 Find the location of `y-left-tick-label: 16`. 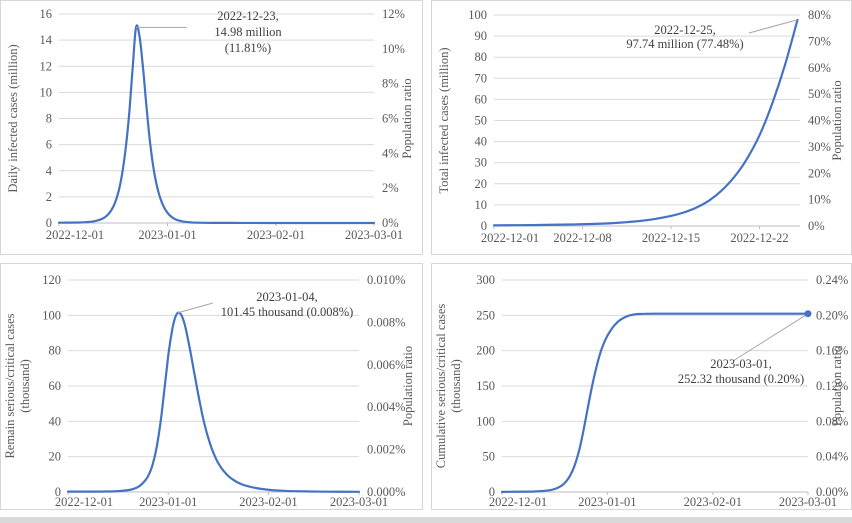

y-left-tick-label: 16 is located at coordinates (46, 14).